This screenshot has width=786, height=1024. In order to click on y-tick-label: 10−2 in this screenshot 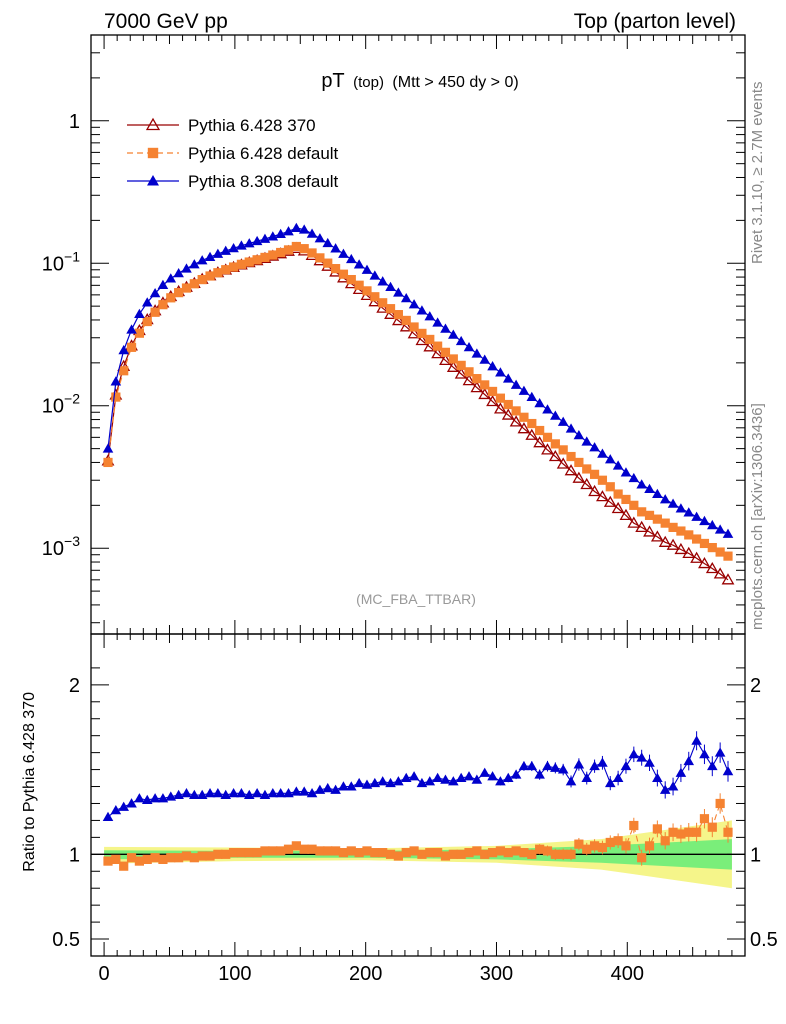, I will do `click(61, 404)`.